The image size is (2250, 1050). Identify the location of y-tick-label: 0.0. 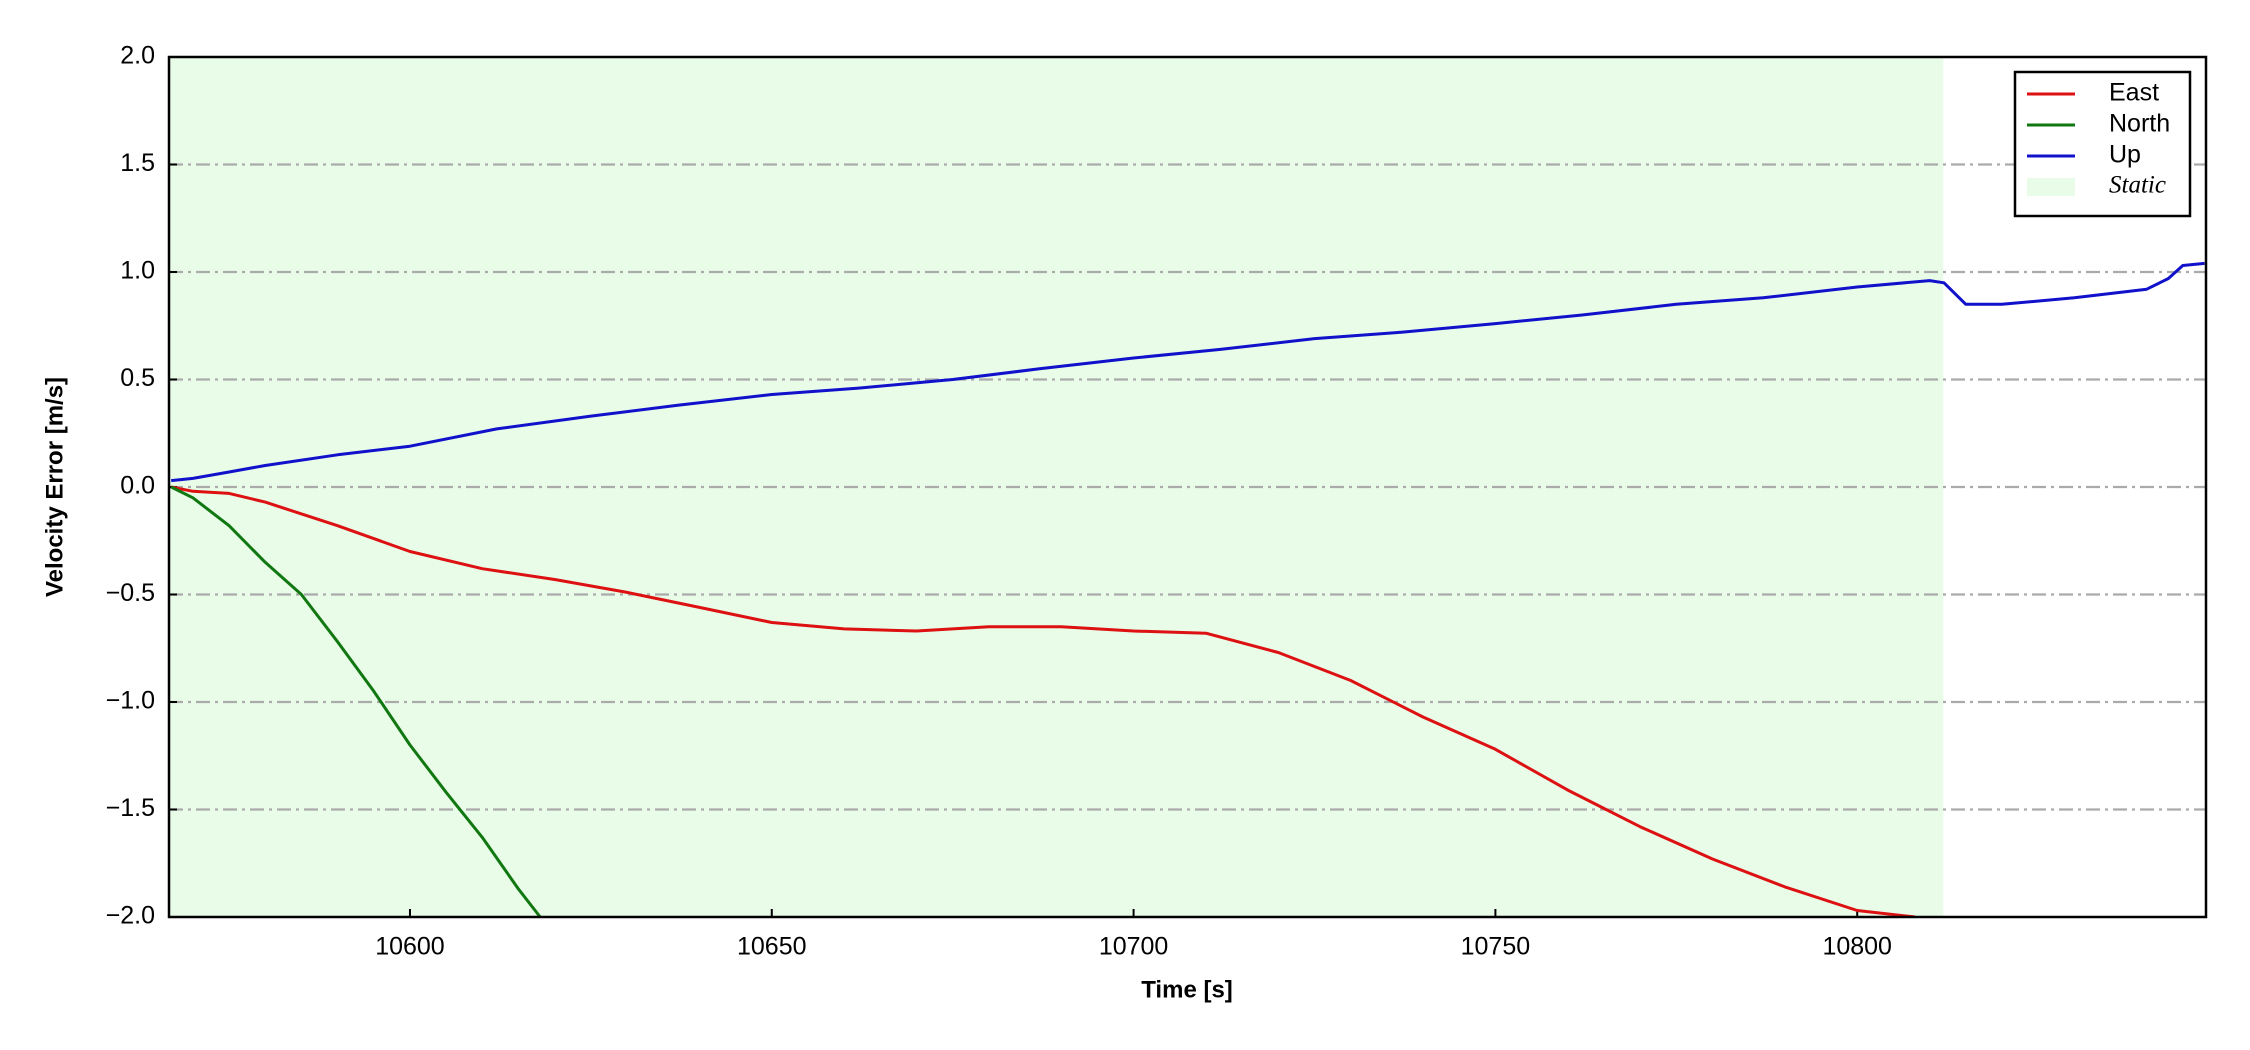
(137, 486).